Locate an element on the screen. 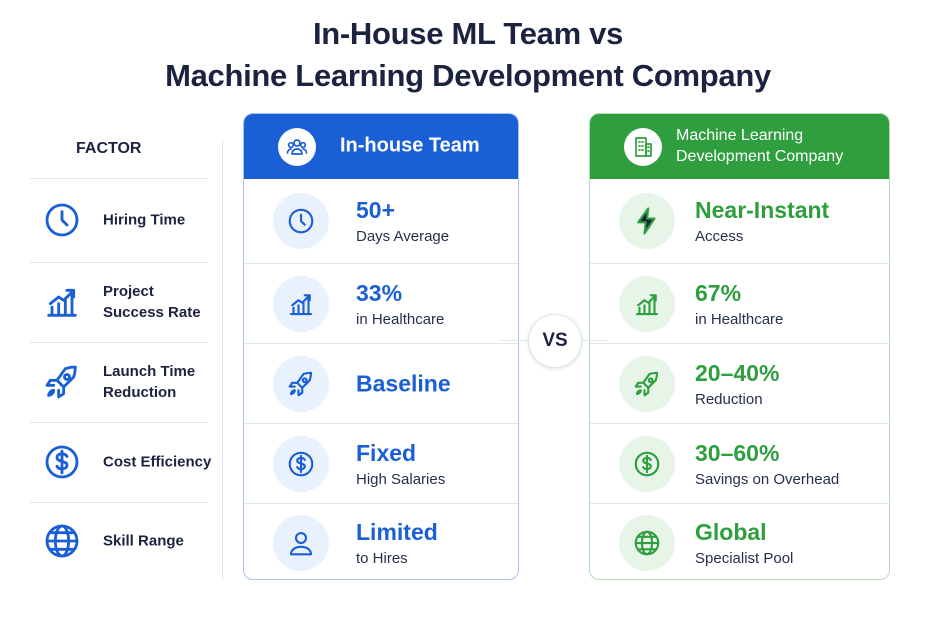 Image resolution: width=936 pixels, height=624 pixels. comparison-row: Baseline is located at coordinates (381, 383).